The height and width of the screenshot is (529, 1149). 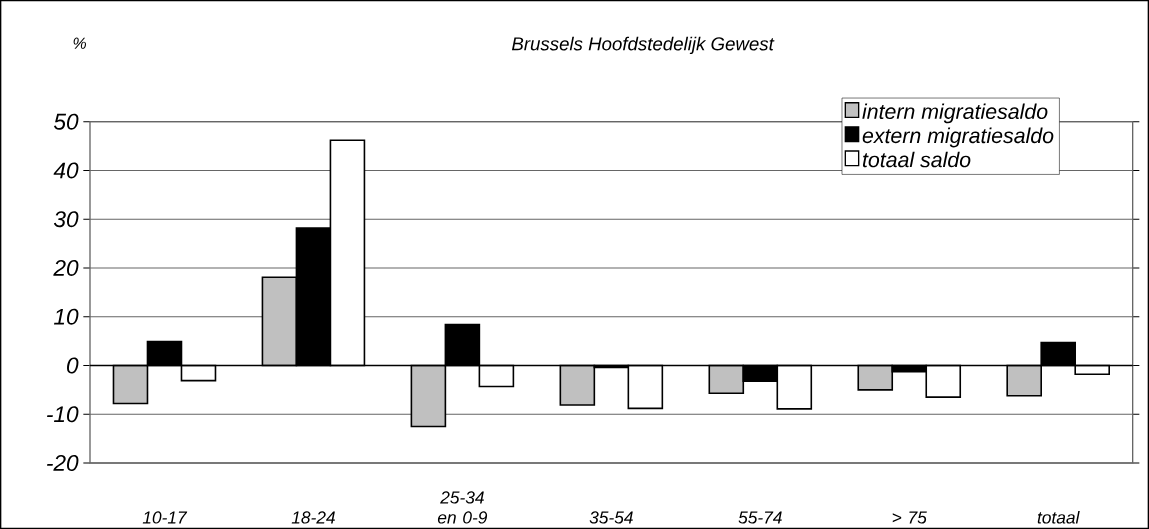 I want to click on y-tick-label: 10, so click(x=66, y=316).